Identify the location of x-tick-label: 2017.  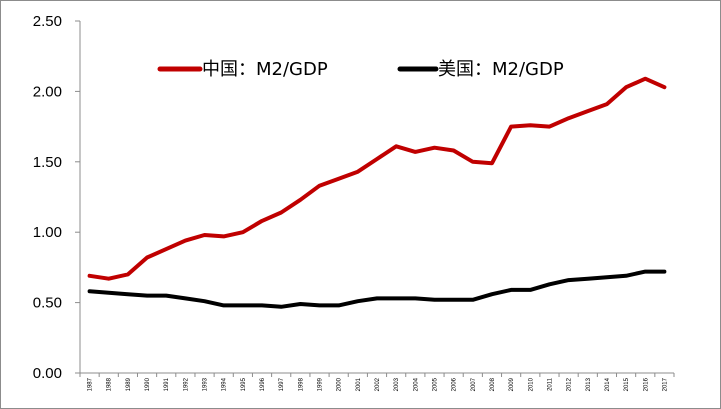
(665, 384).